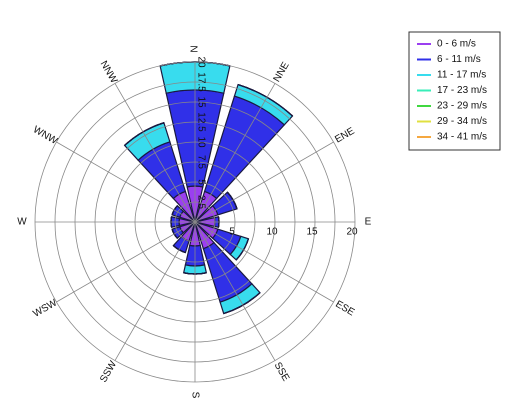 The height and width of the screenshot is (401, 517). I want to click on direction-label: S, so click(194, 395).